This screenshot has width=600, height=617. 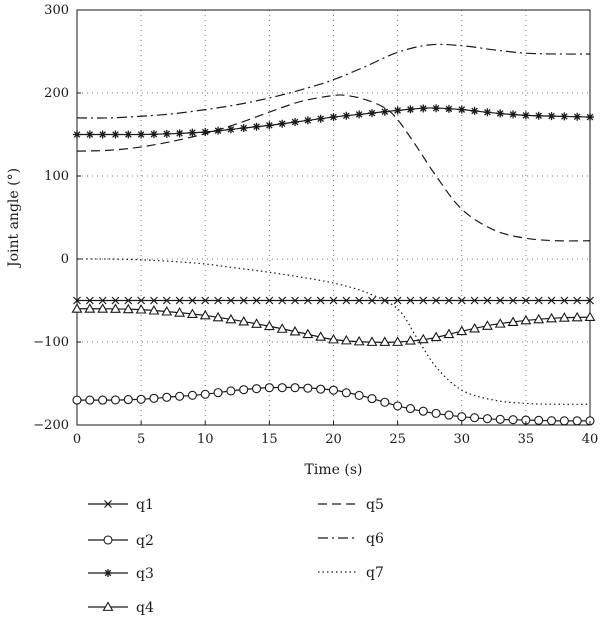 What do you see at coordinates (145, 574) in the screenshot?
I see `legend-label-q3: q3` at bounding box center [145, 574].